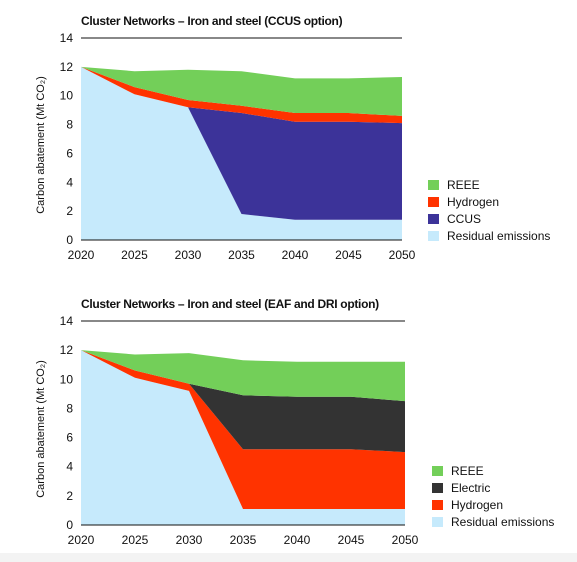 The height and width of the screenshot is (562, 577). Describe the element at coordinates (470, 488) in the screenshot. I see `legend-label-electric: Electric` at that location.